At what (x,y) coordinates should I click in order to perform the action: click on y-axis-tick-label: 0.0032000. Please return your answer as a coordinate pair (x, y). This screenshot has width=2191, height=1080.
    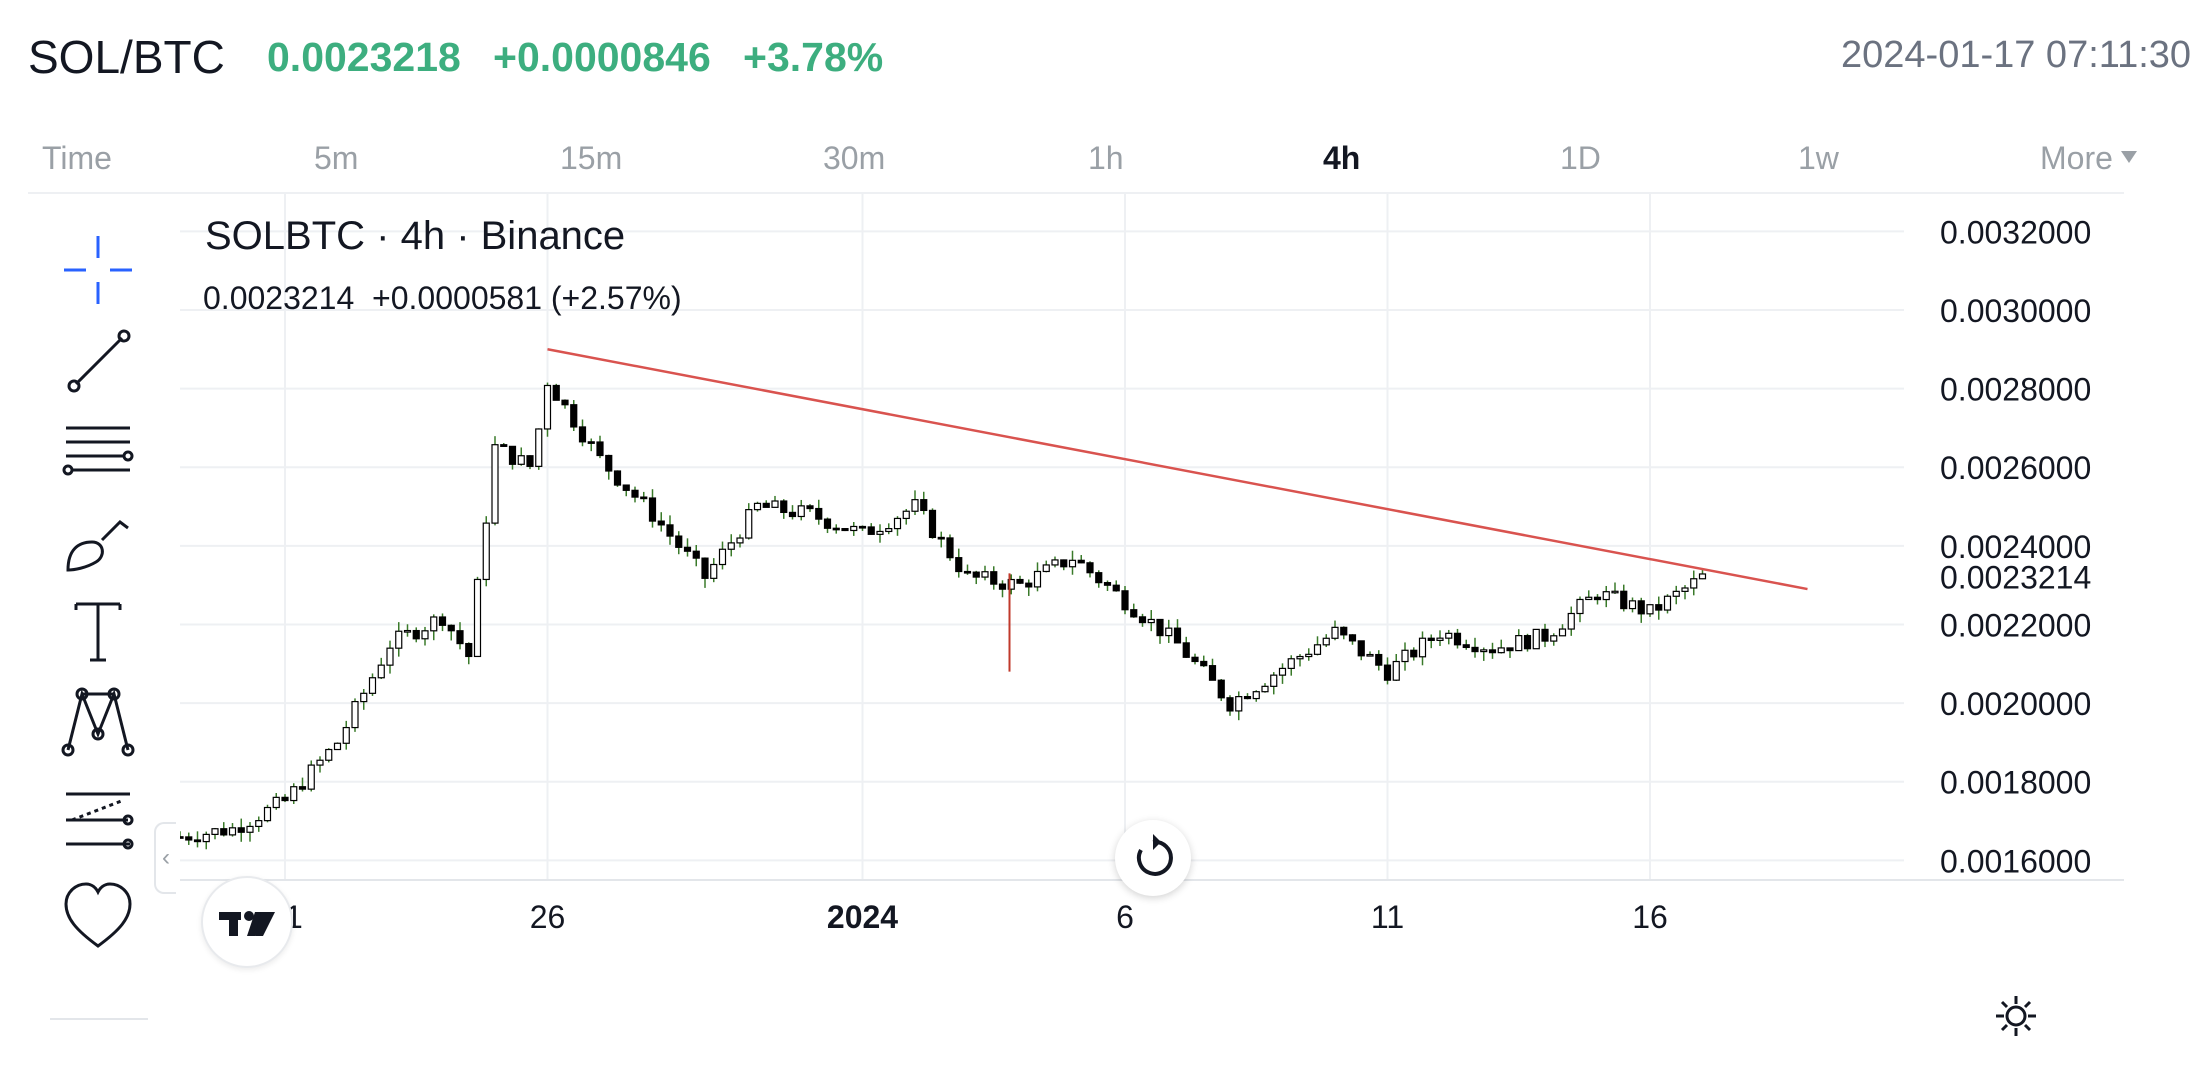
    Looking at the image, I should click on (2015, 232).